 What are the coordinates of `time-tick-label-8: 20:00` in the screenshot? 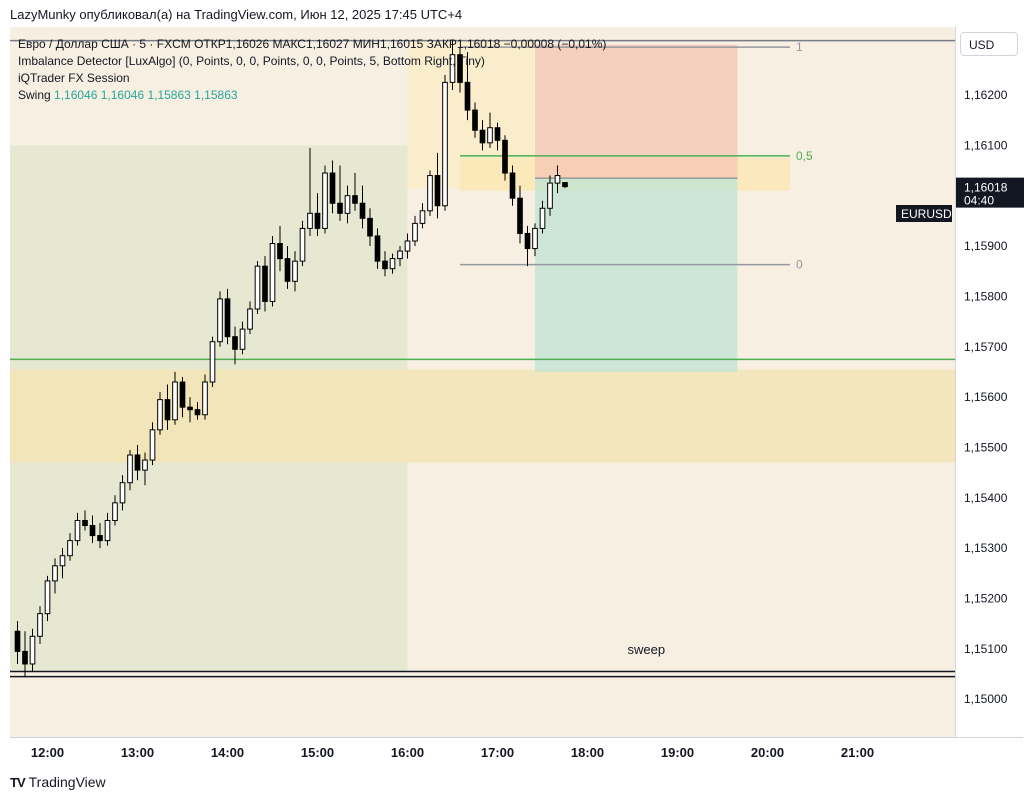 It's located at (767, 752).